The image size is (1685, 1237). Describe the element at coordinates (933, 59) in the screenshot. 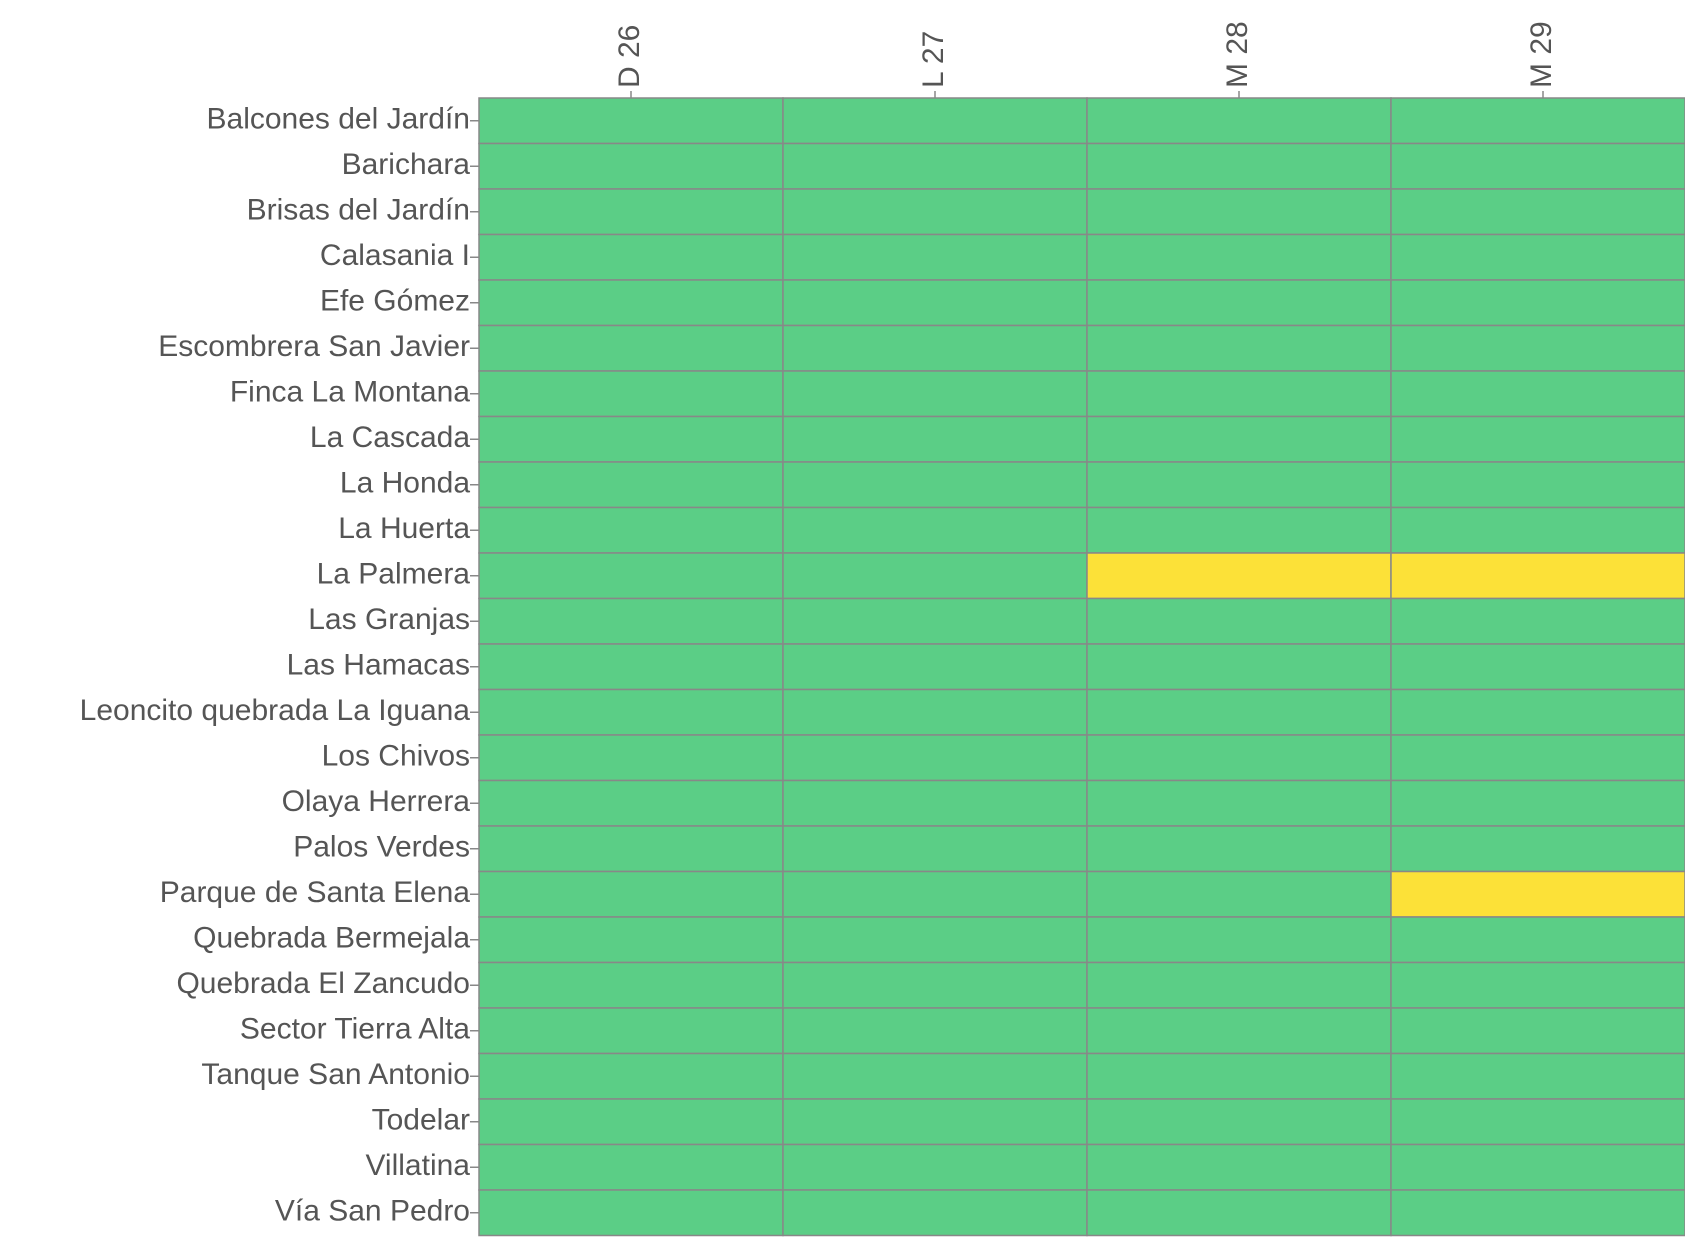

I see `x-tick-label: L 27` at that location.